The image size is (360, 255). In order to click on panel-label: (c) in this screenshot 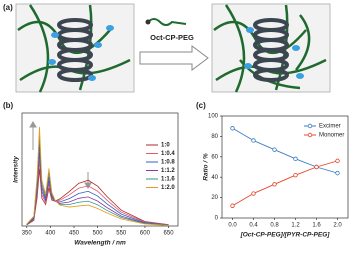, I will do `click(201, 105)`.